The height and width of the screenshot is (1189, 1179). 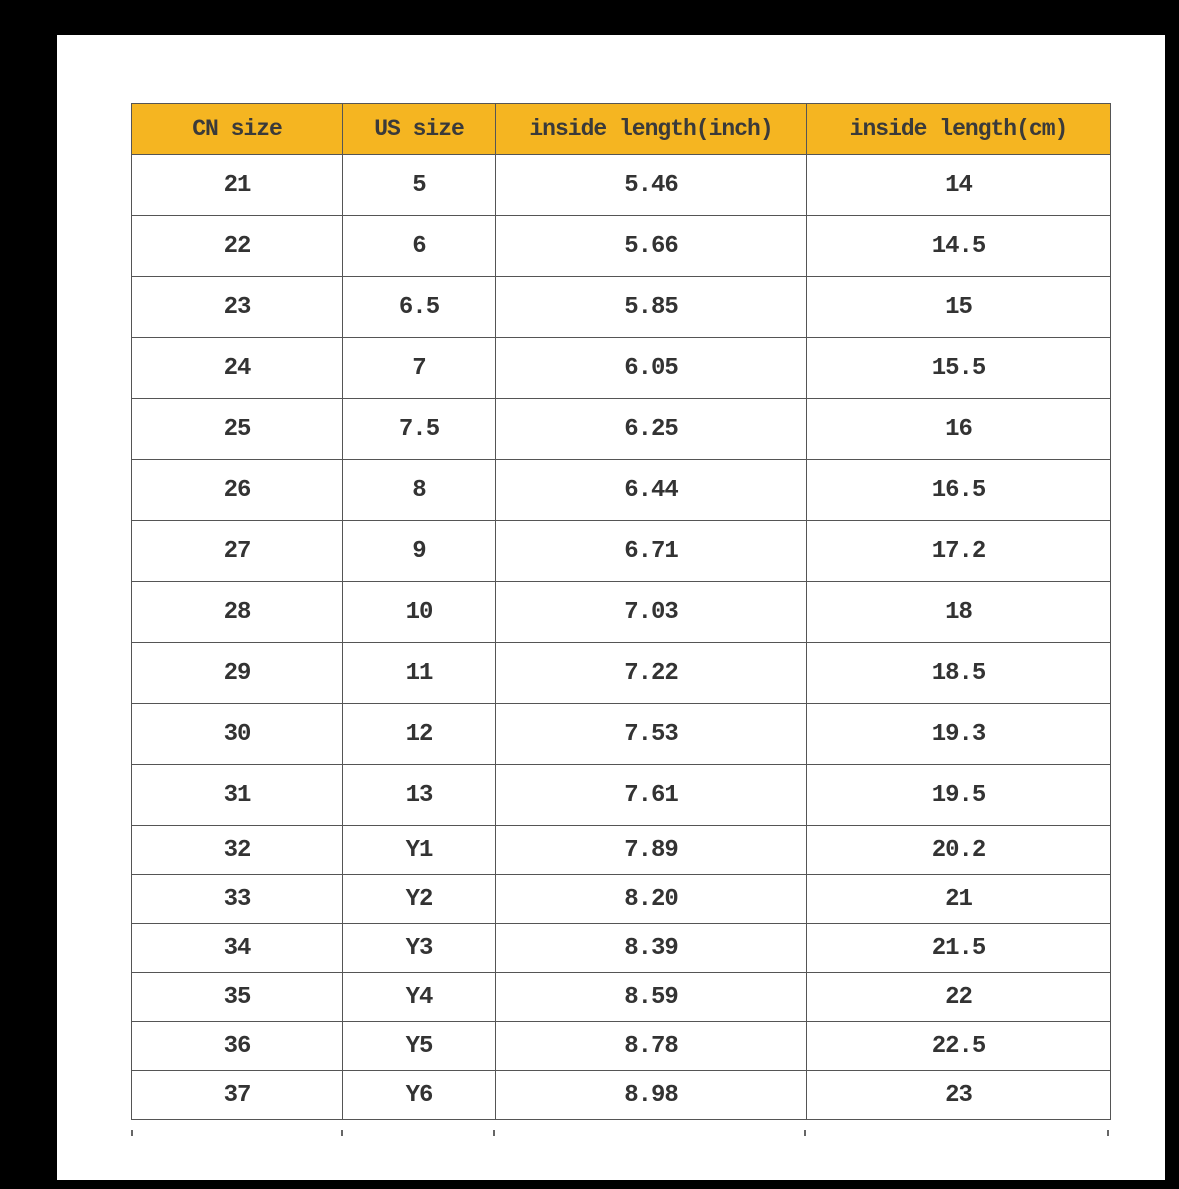 I want to click on cell-inside-length-cm: 20.2, so click(x=958, y=850).